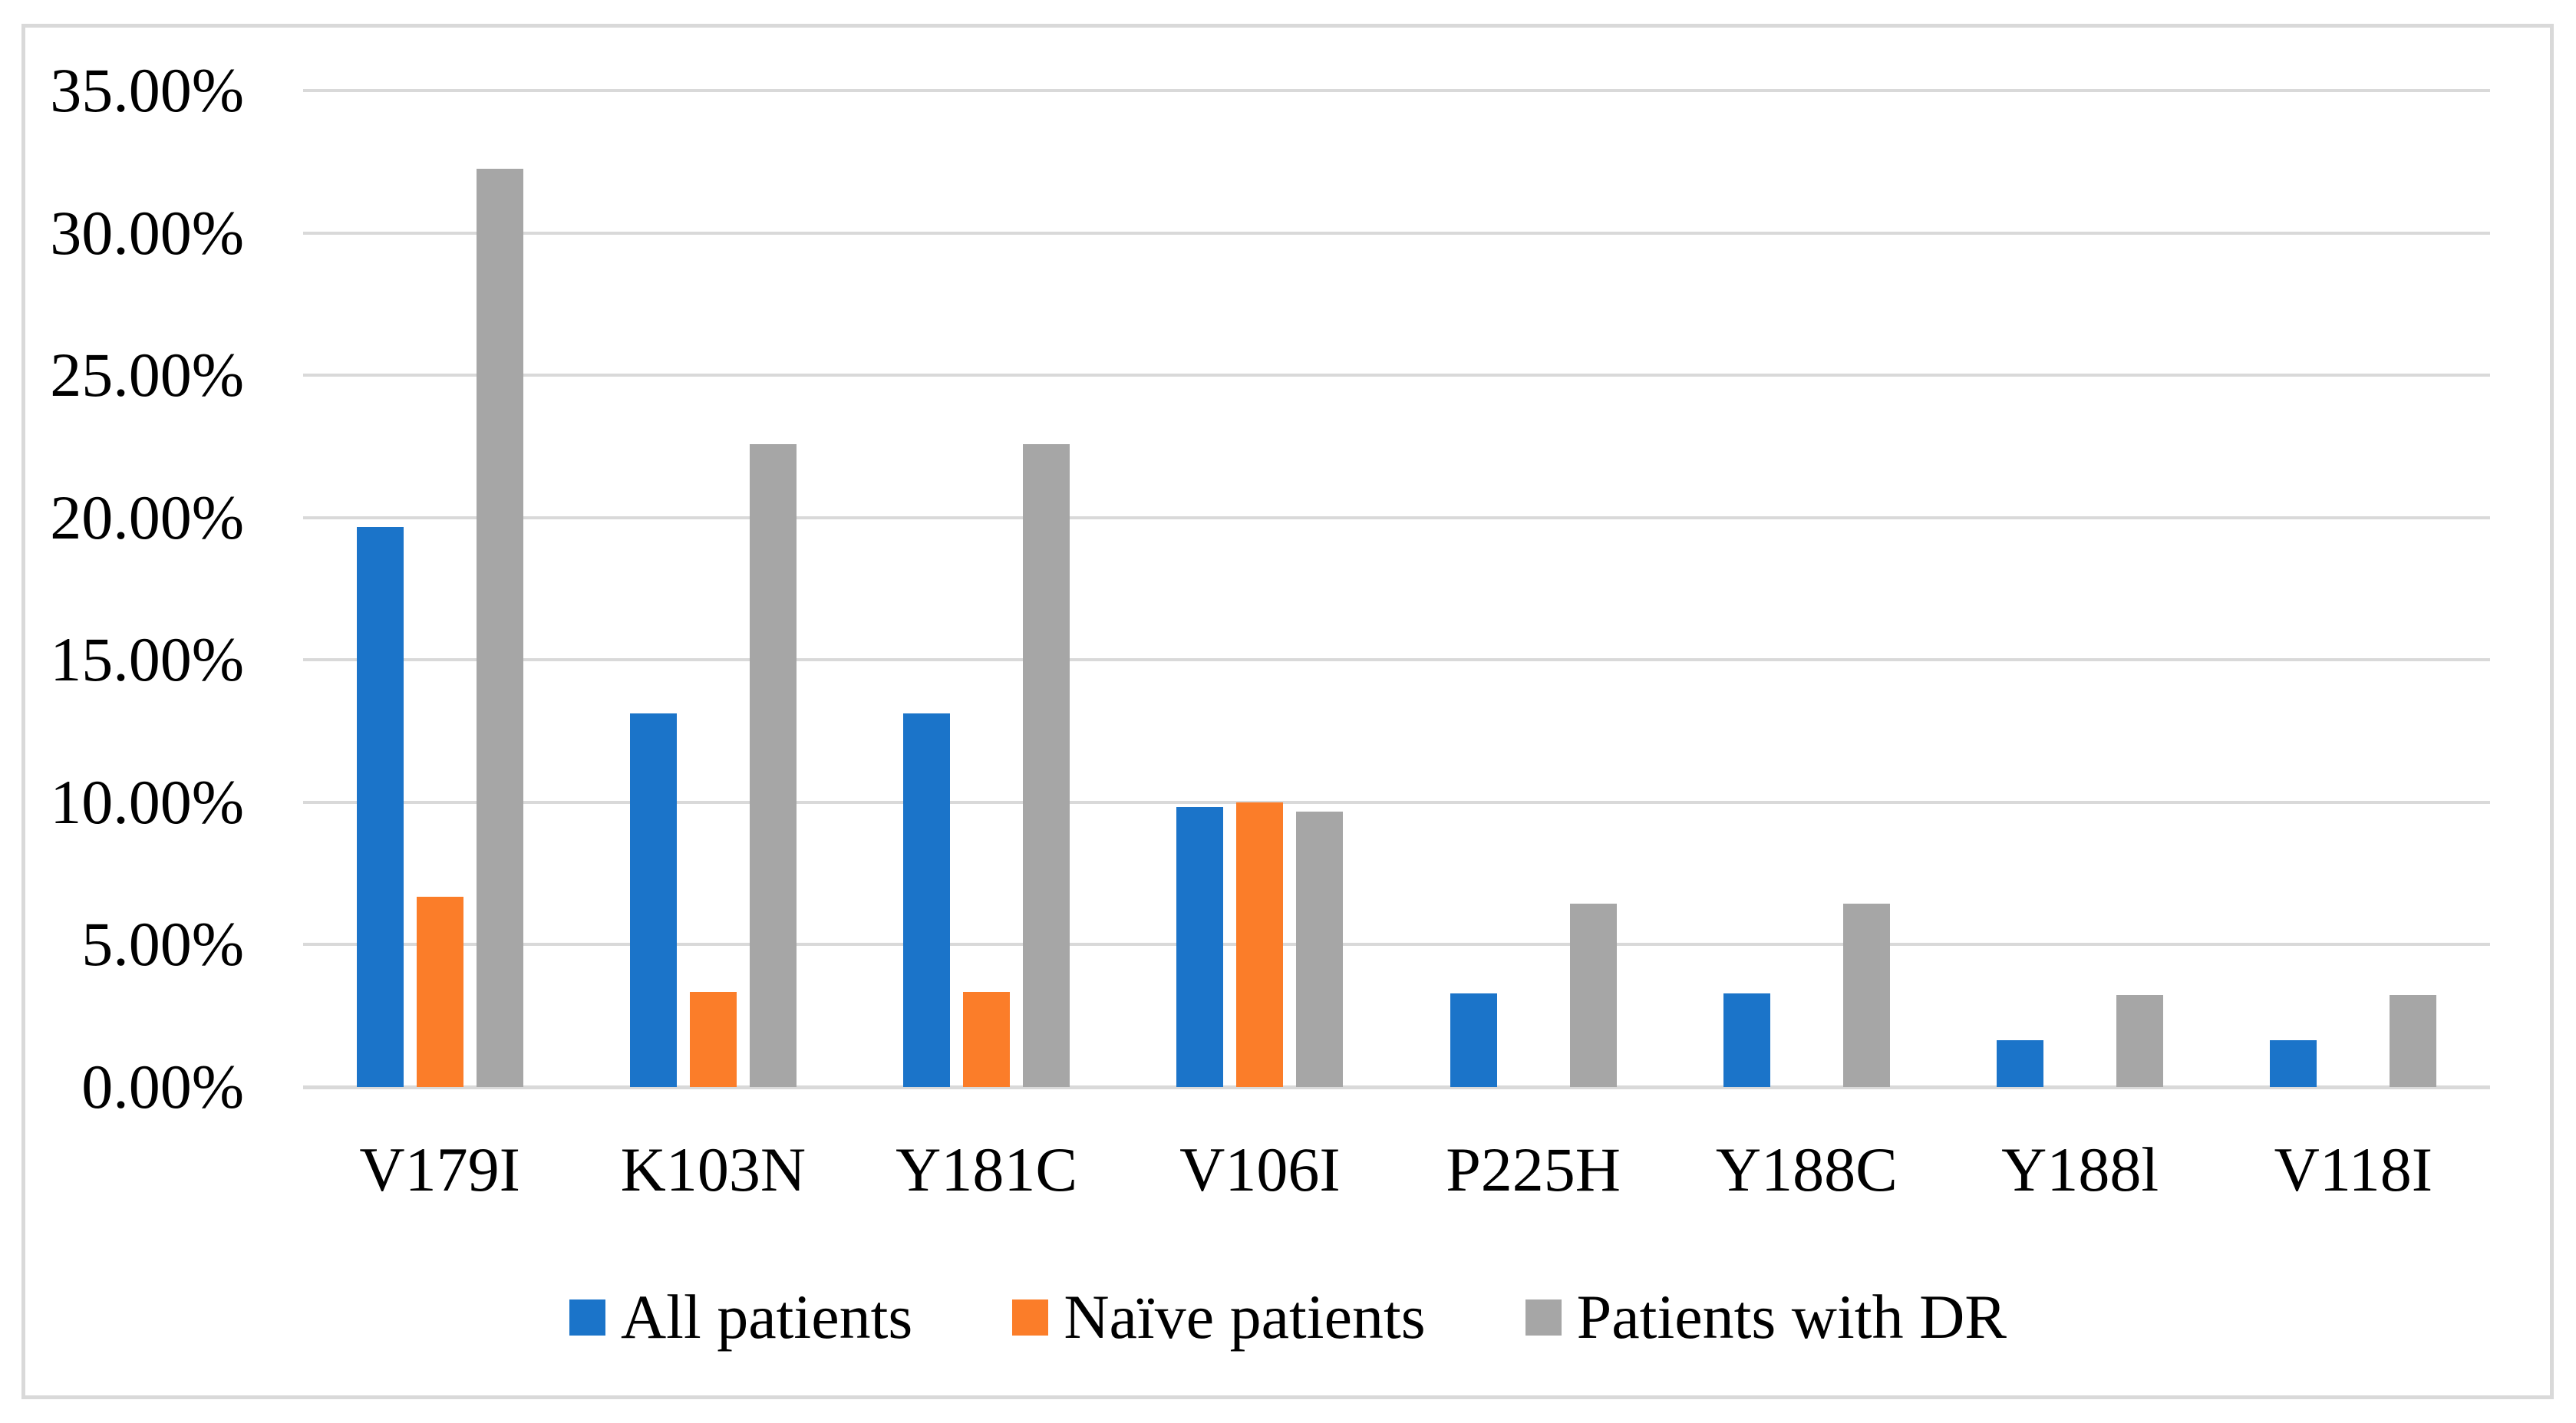 Image resolution: width=2576 pixels, height=1423 pixels. Describe the element at coordinates (2080, 1169) in the screenshot. I see `x-tick-label-y188l: Y188l` at that location.